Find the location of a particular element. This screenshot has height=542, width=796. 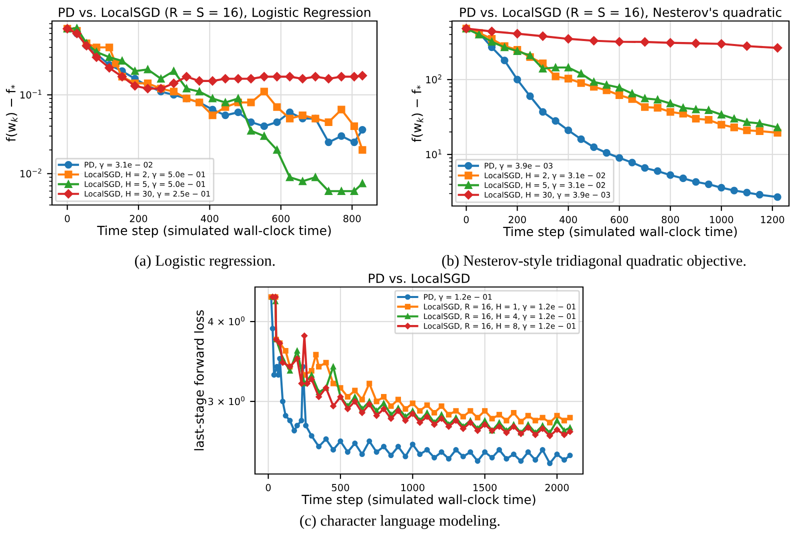

y-tick-label: 3 × 10$^{0}$ is located at coordinates (226, 401).